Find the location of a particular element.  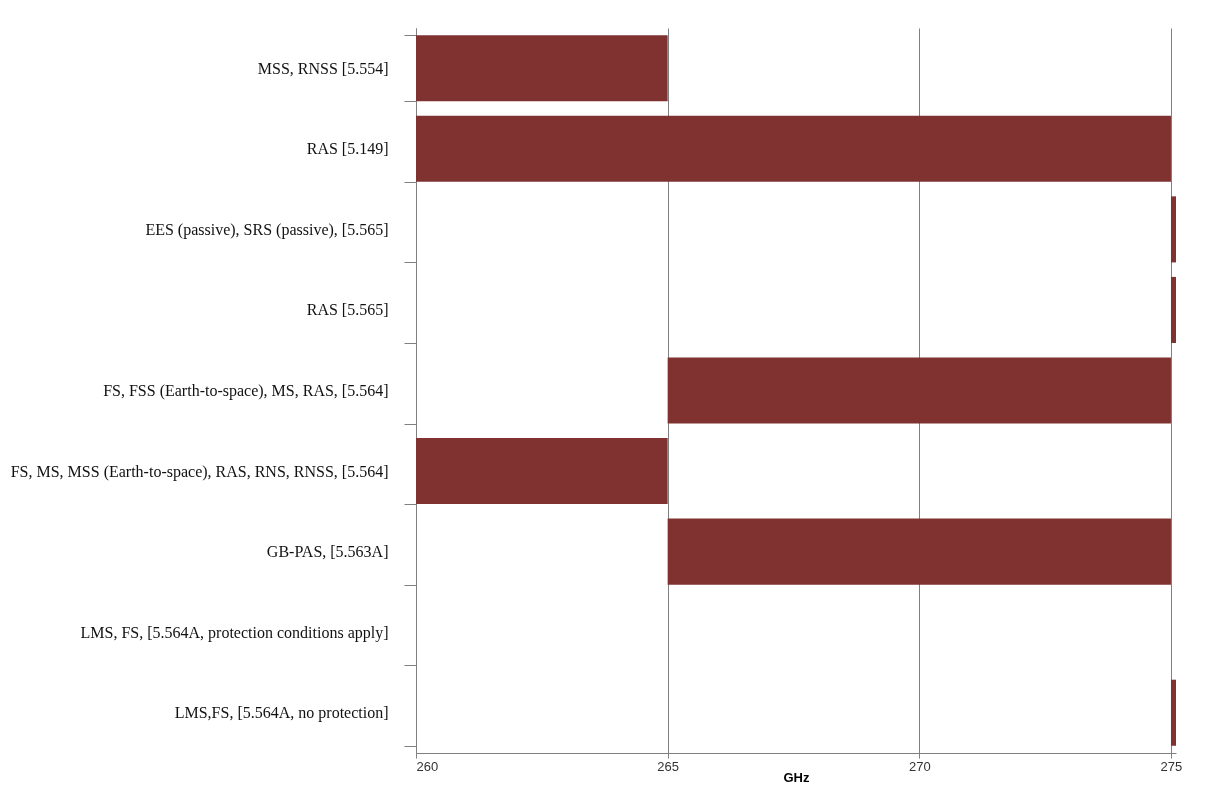

x-tick-label: 275 is located at coordinates (1171, 766).